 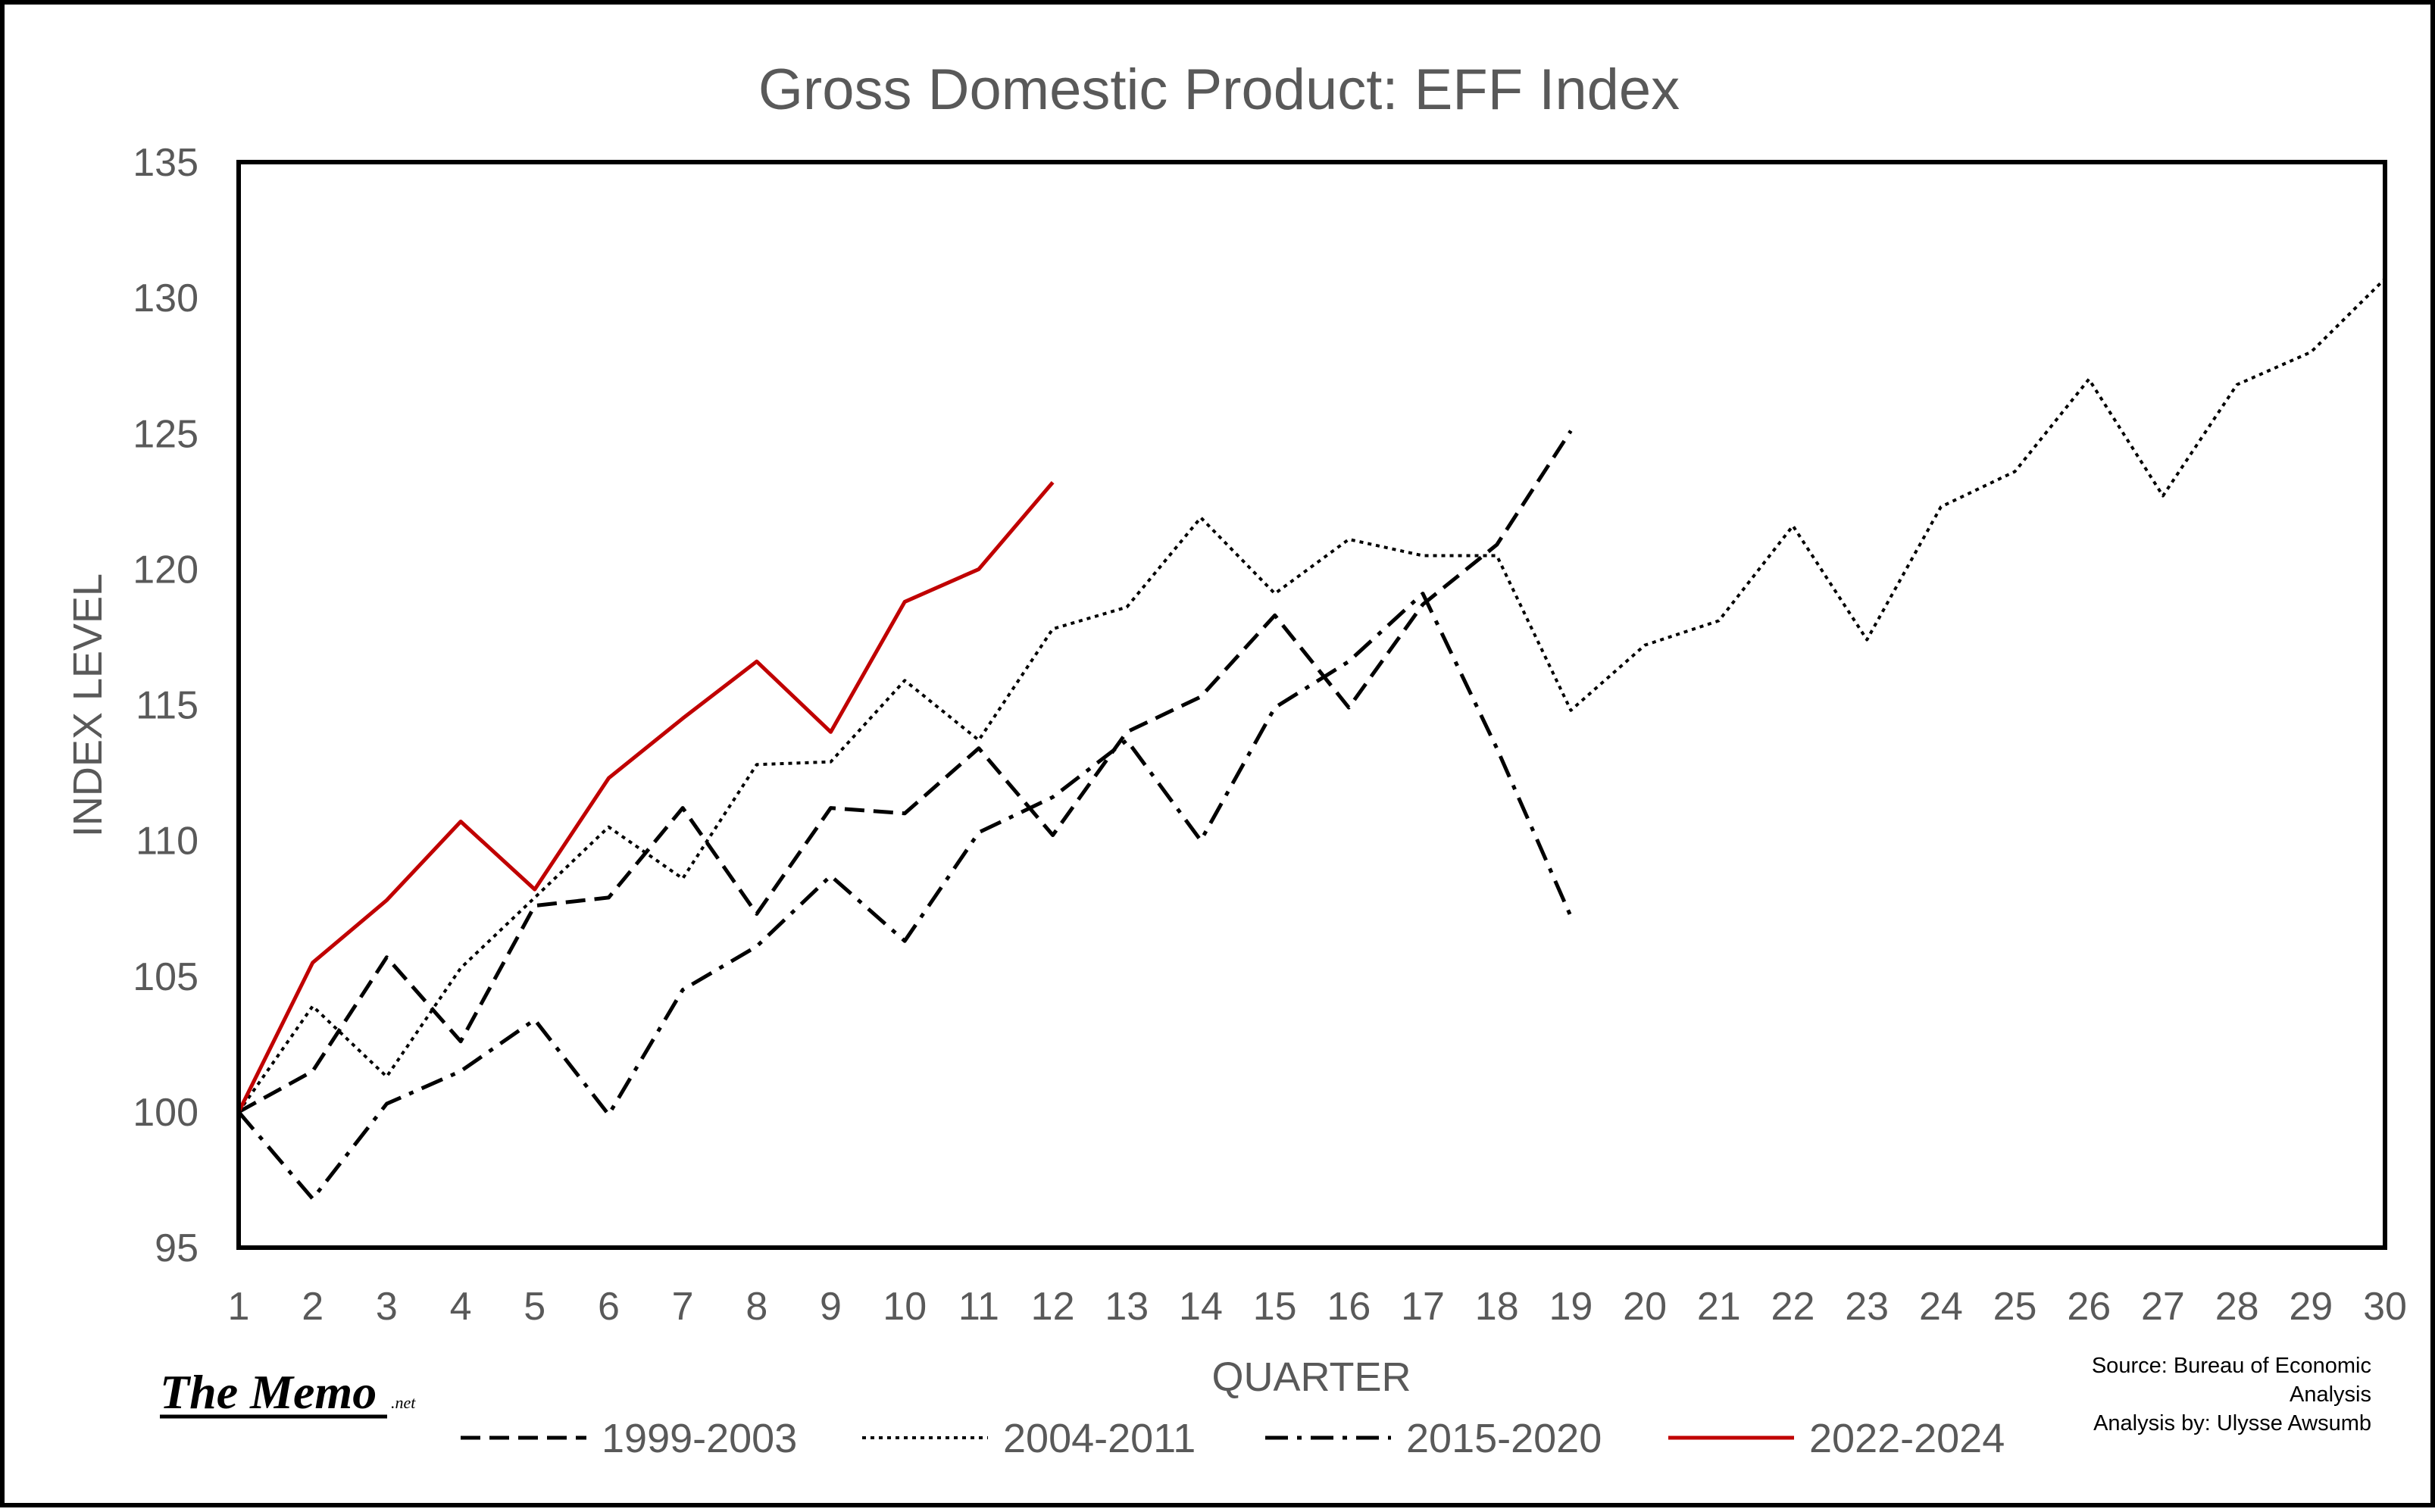 I want to click on x-tick-label: 12, so click(x=1053, y=1307).